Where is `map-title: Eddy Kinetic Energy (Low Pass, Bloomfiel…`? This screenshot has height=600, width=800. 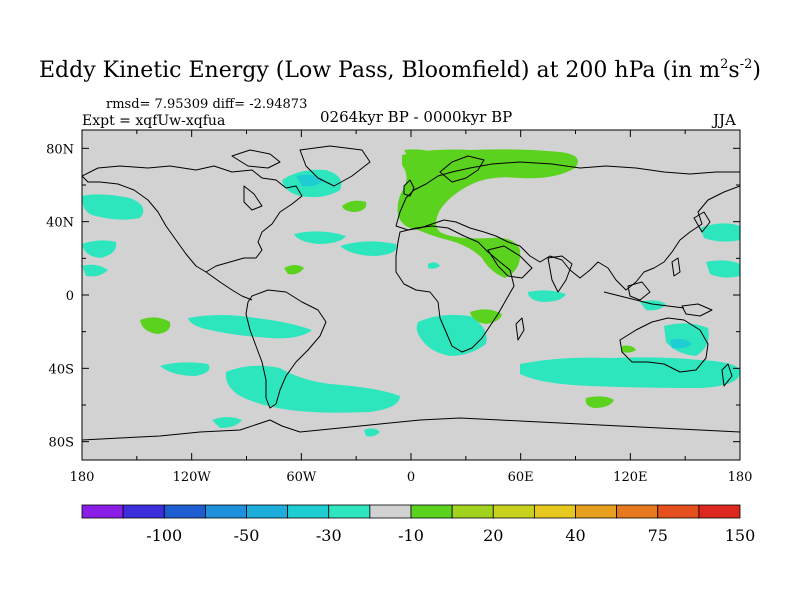
map-title: Eddy Kinetic Energy (Low Pass, Bloomfiel… is located at coordinates (400, 70).